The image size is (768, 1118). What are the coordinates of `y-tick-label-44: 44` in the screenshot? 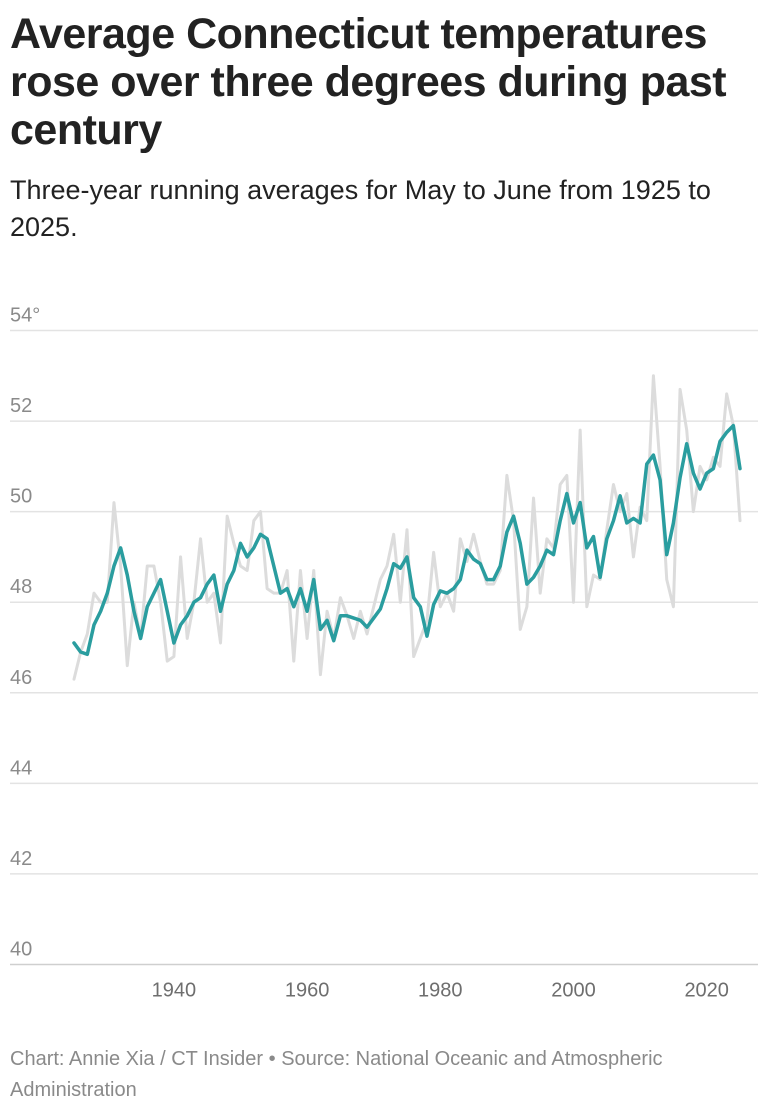 It's located at (21, 768).